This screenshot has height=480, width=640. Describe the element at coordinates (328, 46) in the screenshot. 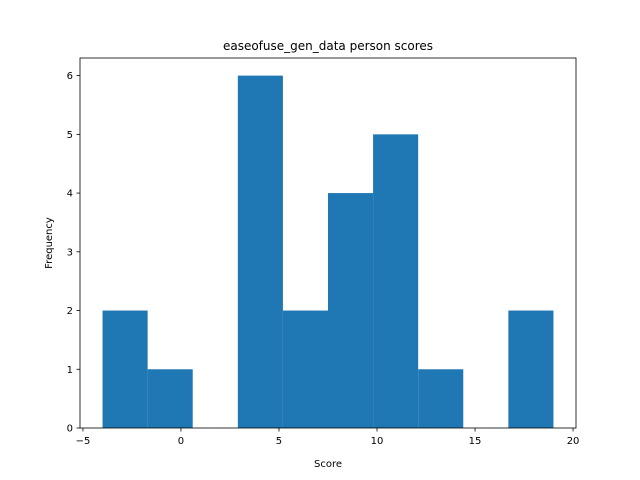

I see `chart-title: easeofuse_gen_data person scores` at that location.